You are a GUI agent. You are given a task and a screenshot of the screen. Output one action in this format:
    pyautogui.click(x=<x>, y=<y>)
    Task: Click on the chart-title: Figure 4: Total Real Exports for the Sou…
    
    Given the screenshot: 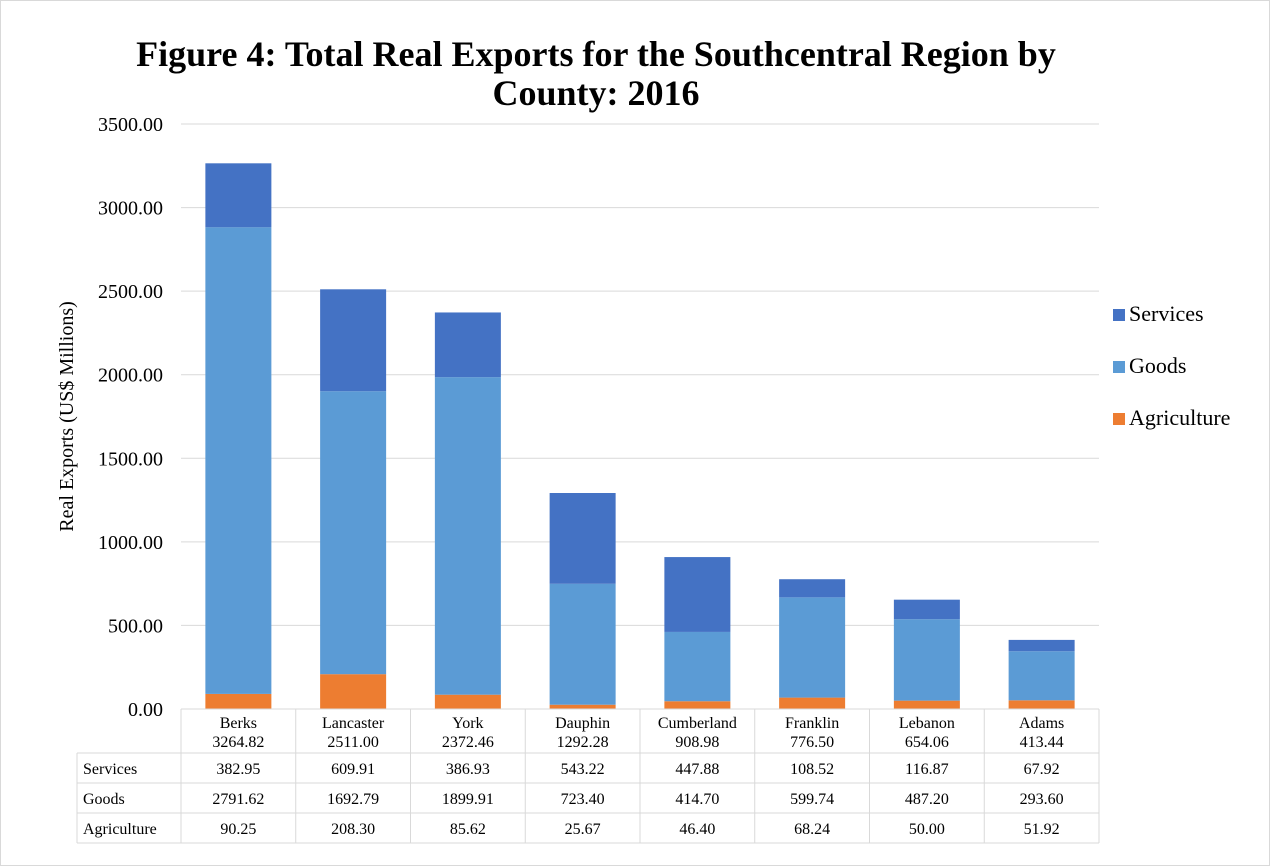 What is the action you would take?
    pyautogui.click(x=596, y=73)
    